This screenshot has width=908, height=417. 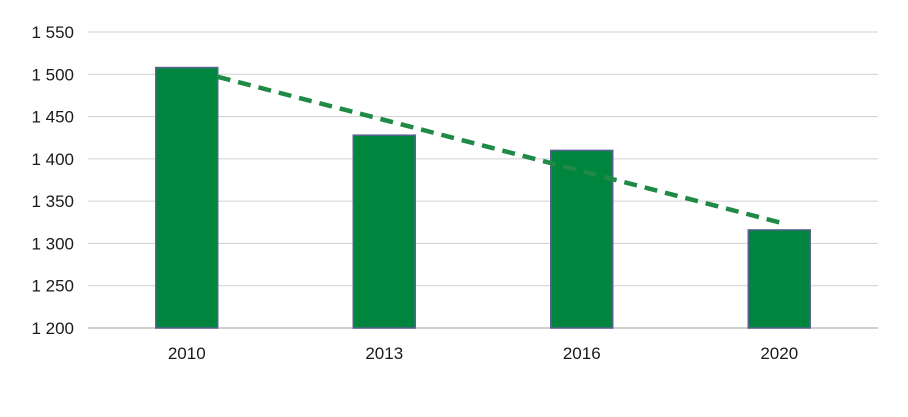 I want to click on y-tick-label-1400: 1 400, so click(x=52, y=159).